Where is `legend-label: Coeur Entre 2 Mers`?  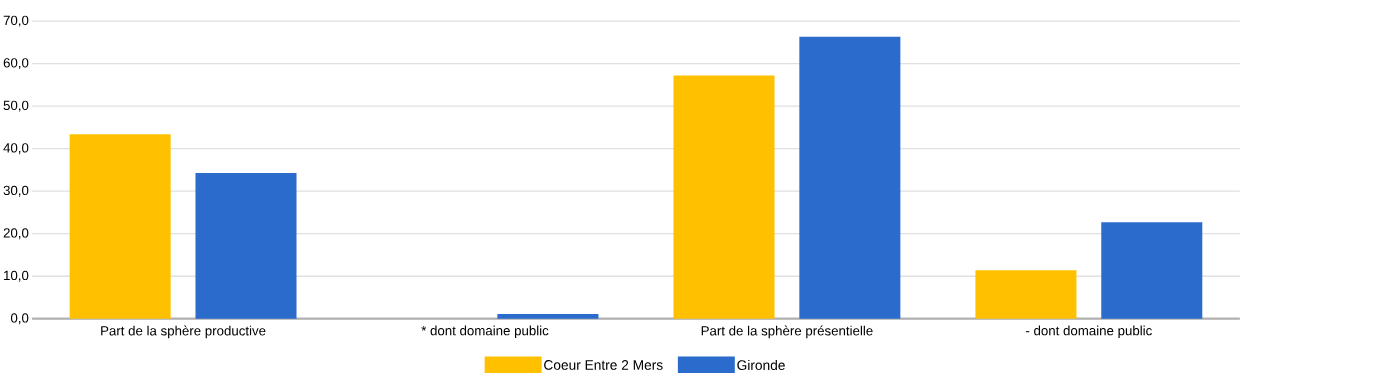
legend-label: Coeur Entre 2 Mers is located at coordinates (603, 365).